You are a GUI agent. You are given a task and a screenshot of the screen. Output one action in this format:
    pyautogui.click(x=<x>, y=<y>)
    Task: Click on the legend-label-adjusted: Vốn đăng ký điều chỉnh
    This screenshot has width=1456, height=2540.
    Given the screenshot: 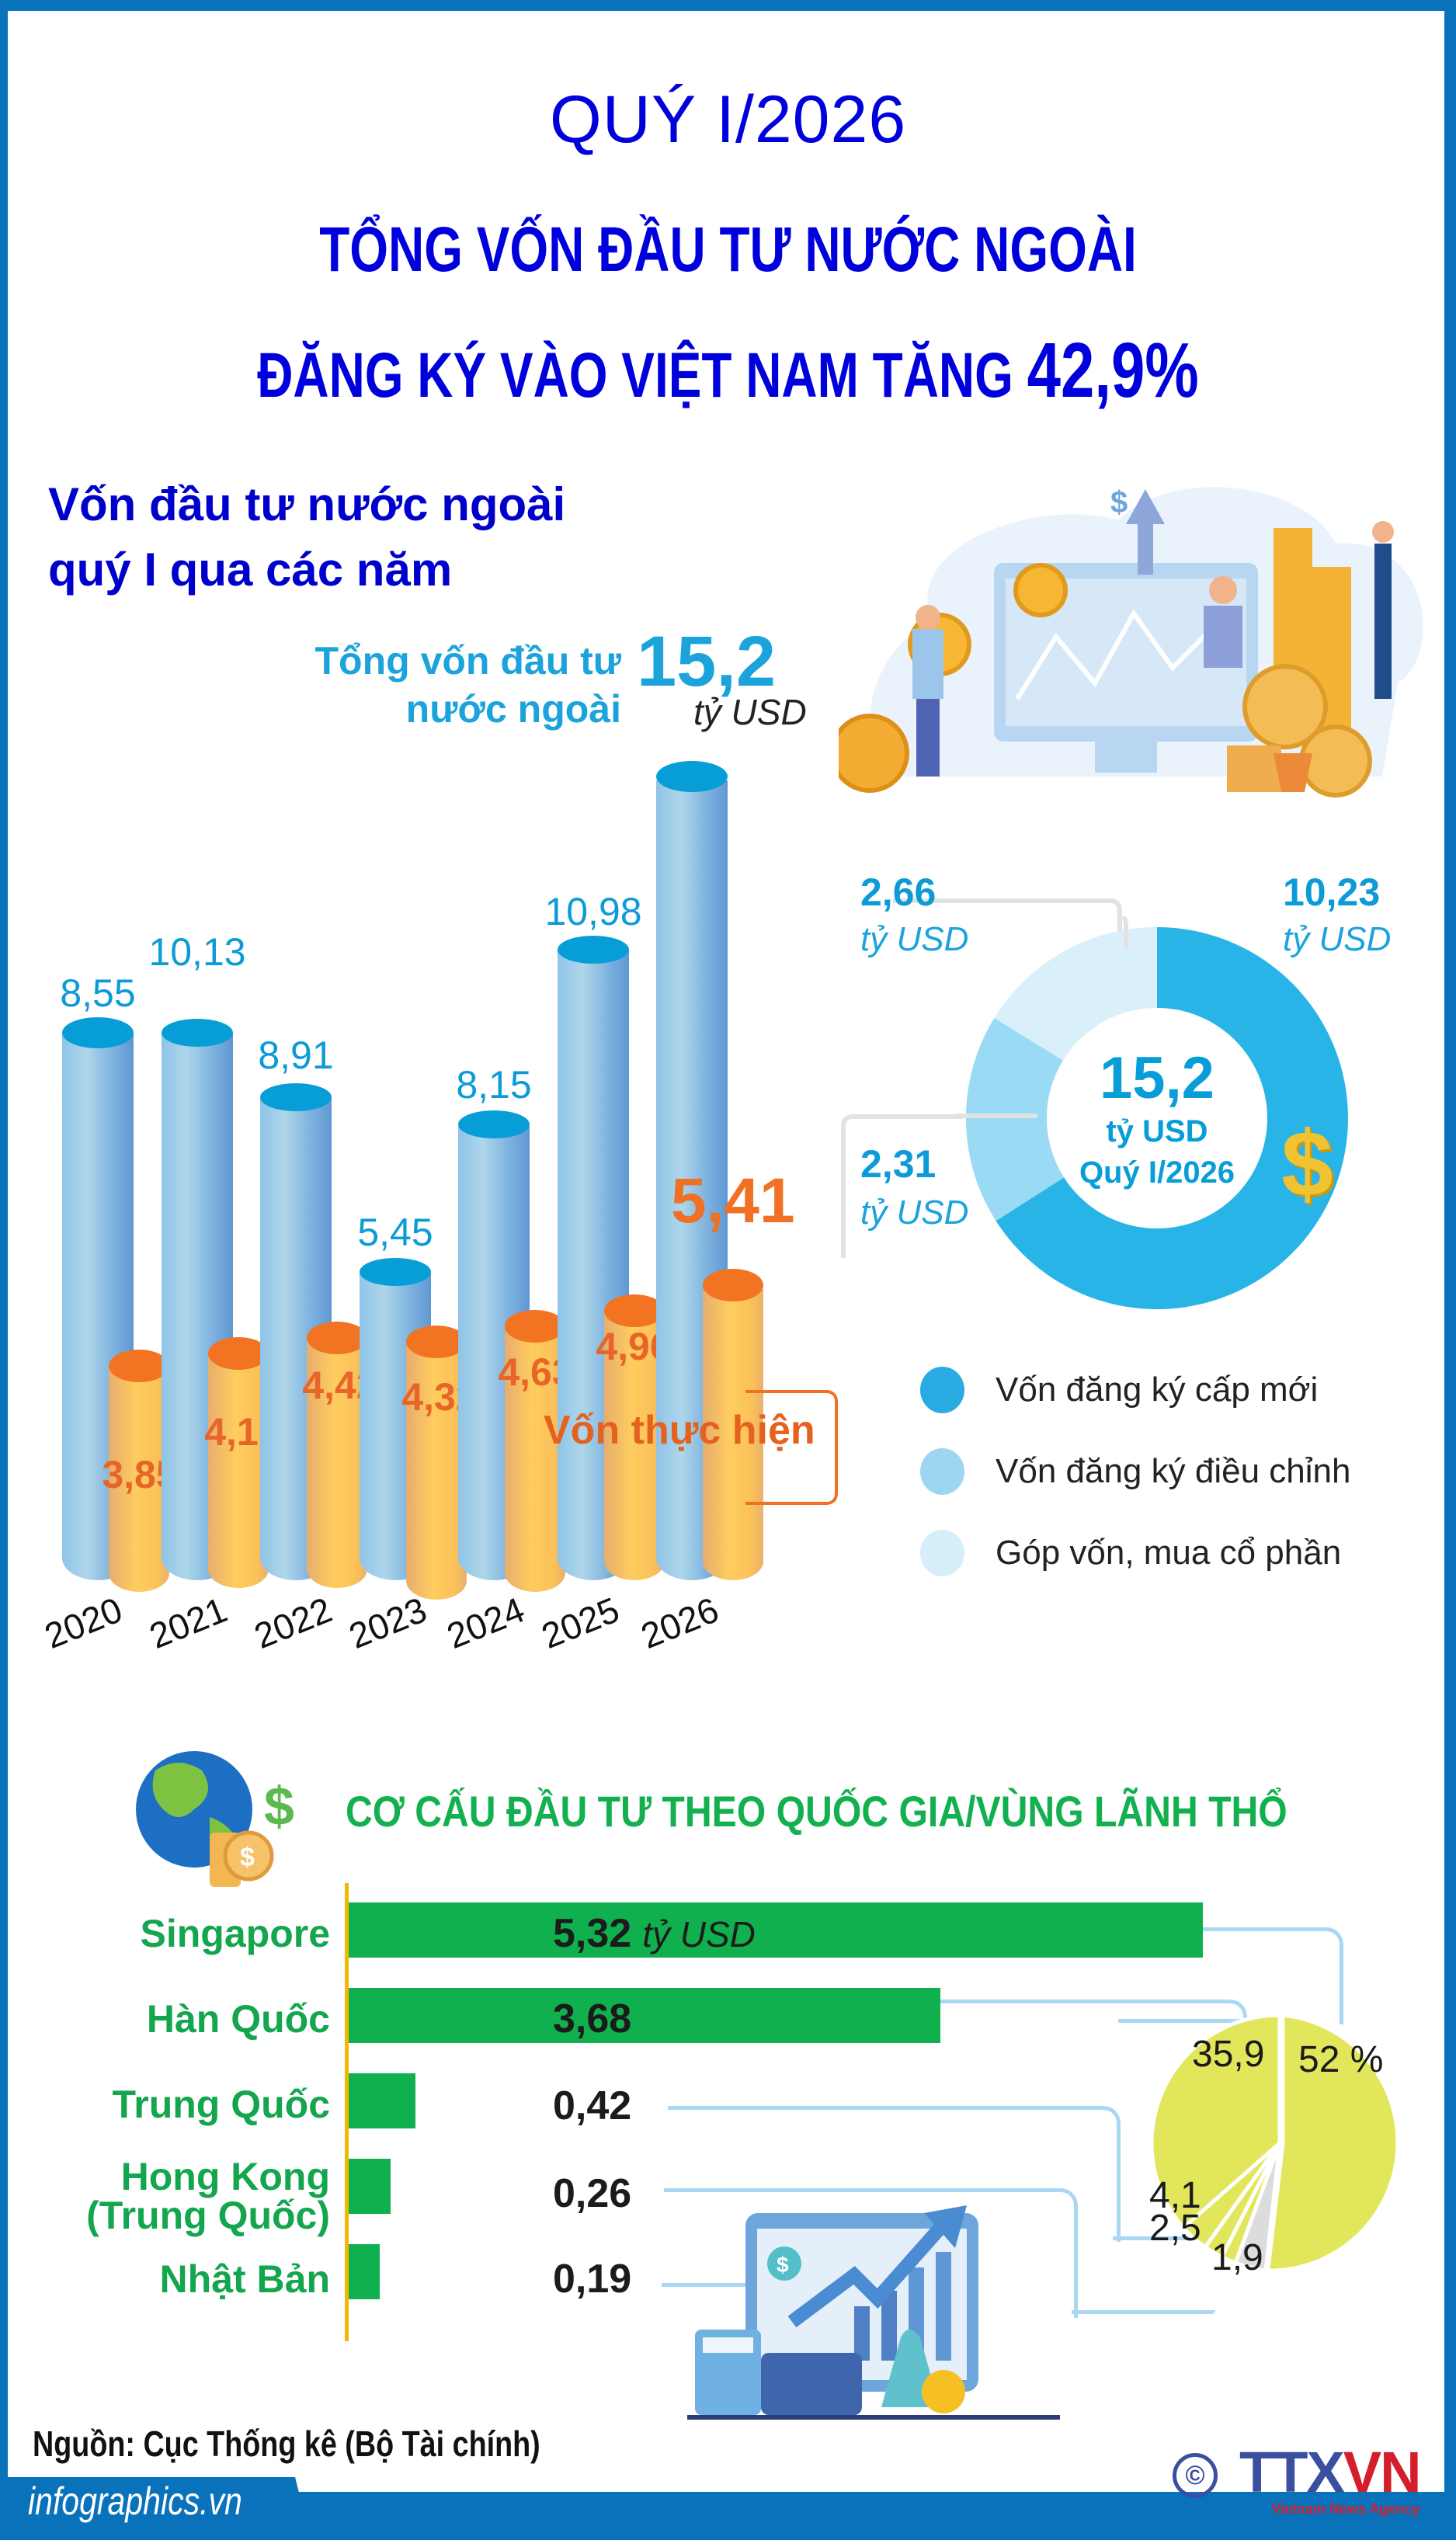 What is the action you would take?
    pyautogui.click(x=1173, y=1471)
    